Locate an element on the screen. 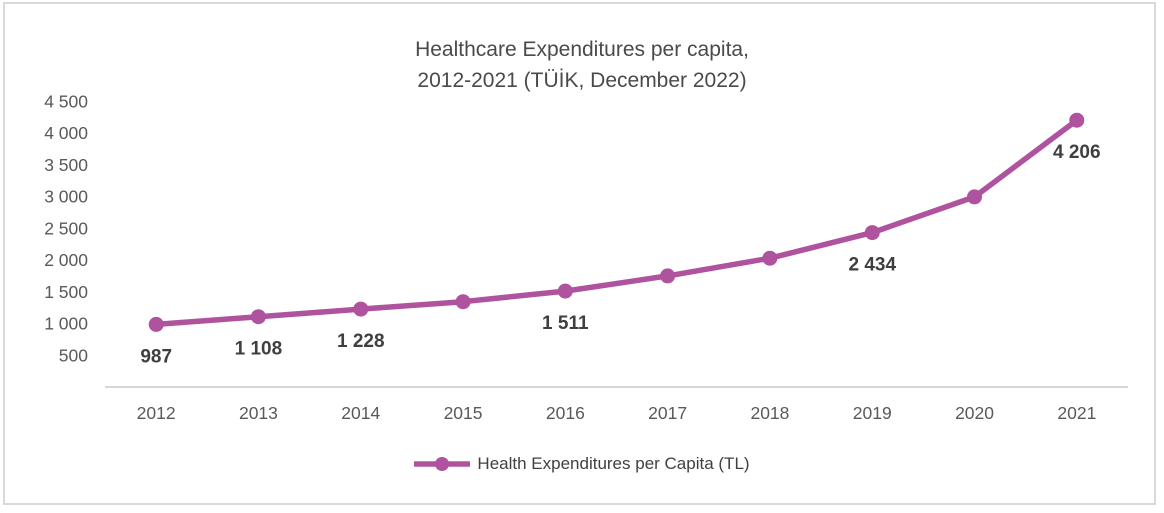 This screenshot has height=513, width=1164. data-point-label: 2 434 is located at coordinates (873, 265).